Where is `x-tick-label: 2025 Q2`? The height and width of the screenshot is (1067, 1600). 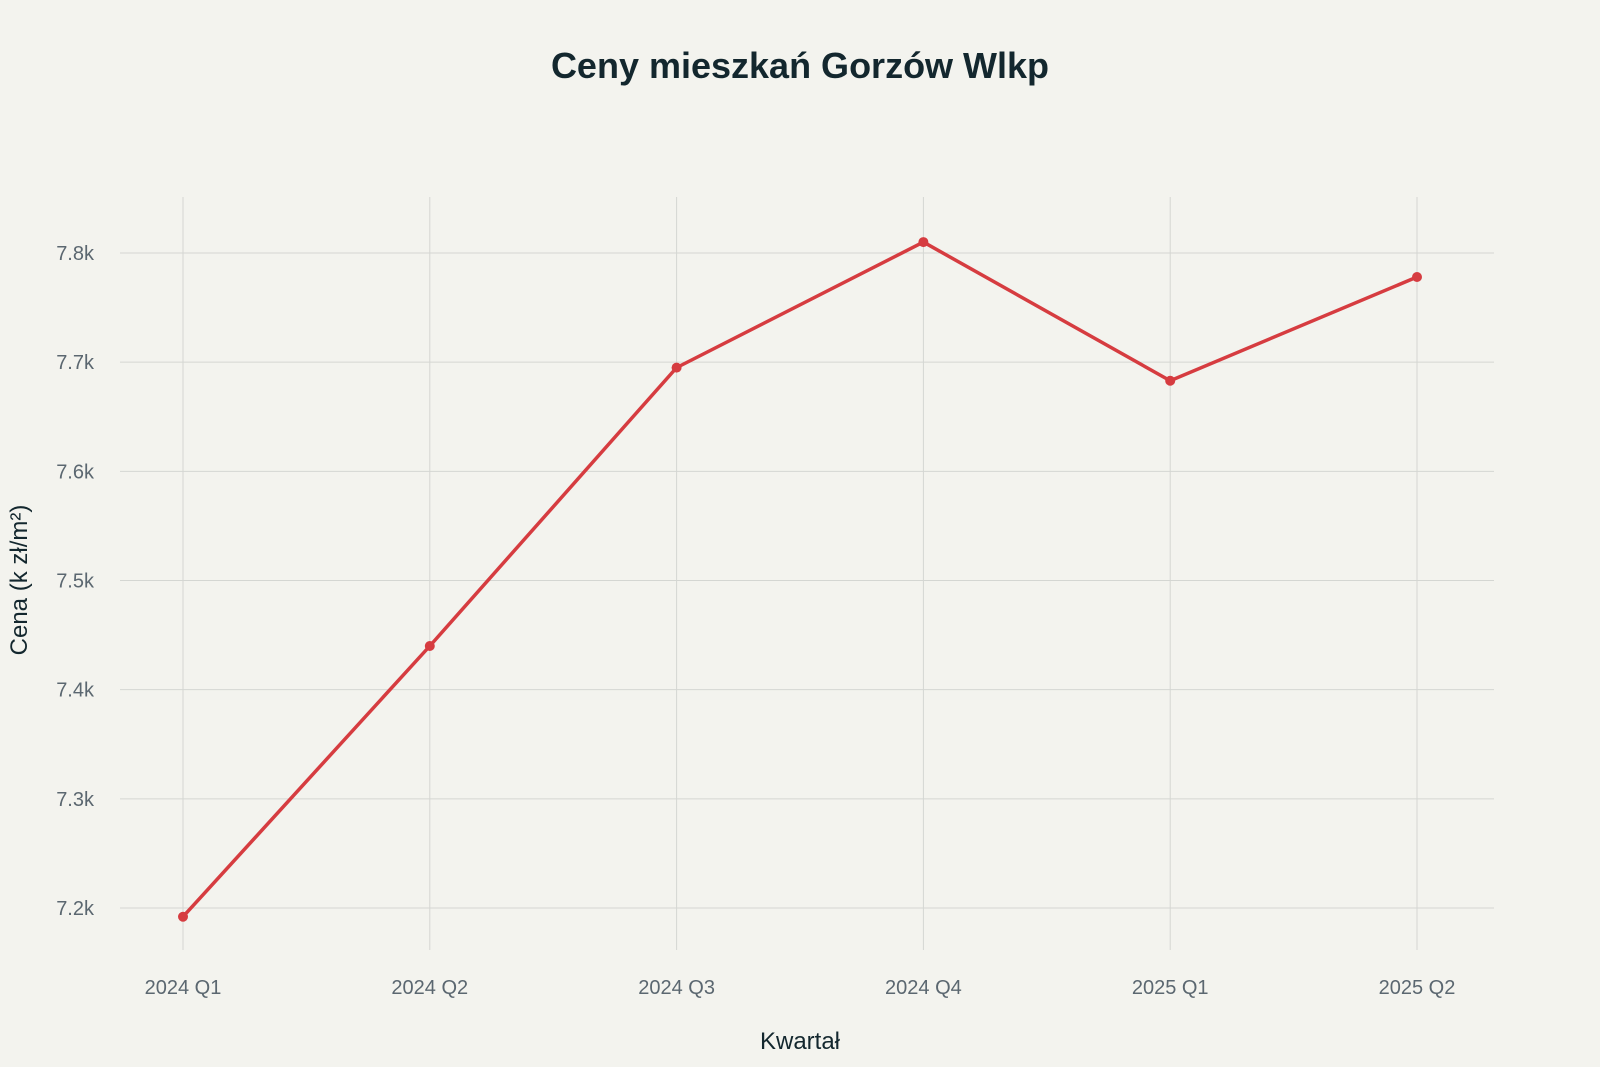 x-tick-label: 2025 Q2 is located at coordinates (1417, 988).